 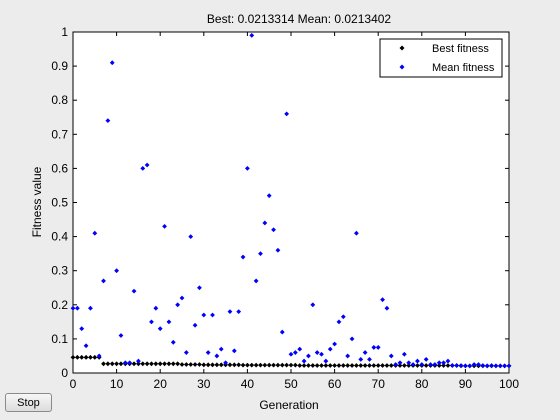 I want to click on stop-button: Stop, so click(x=28, y=402).